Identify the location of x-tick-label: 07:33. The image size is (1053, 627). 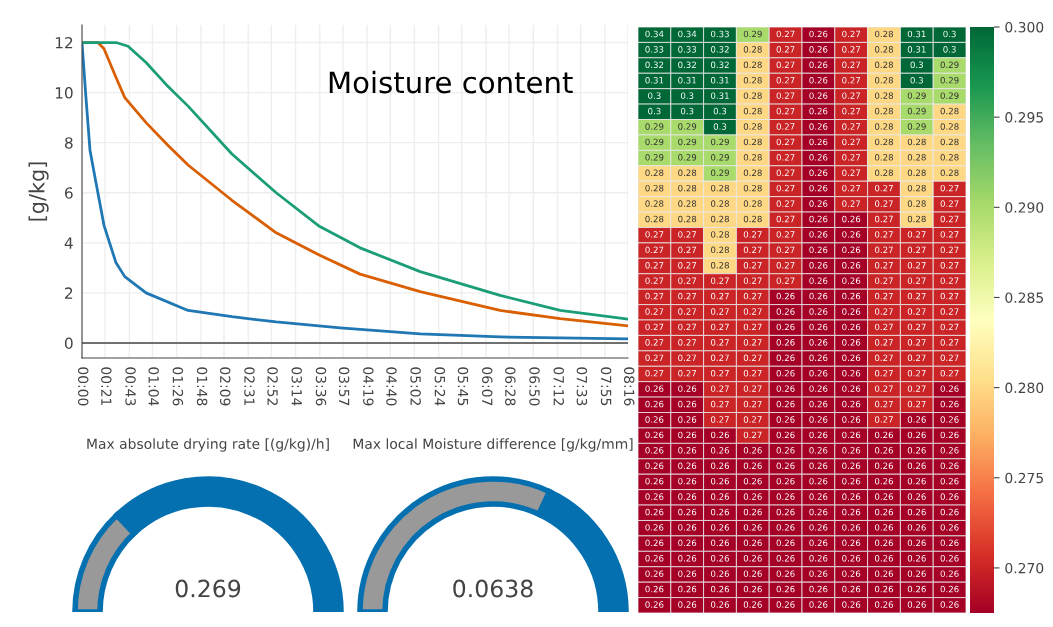
(582, 386).